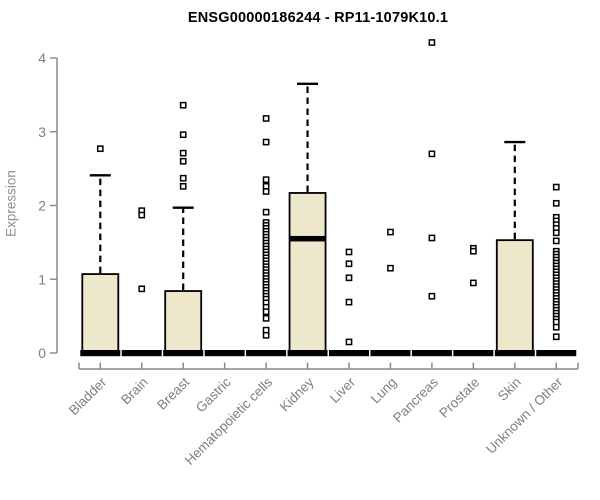  What do you see at coordinates (173, 393) in the screenshot?
I see `x-tick-label-breast: Breast` at bounding box center [173, 393].